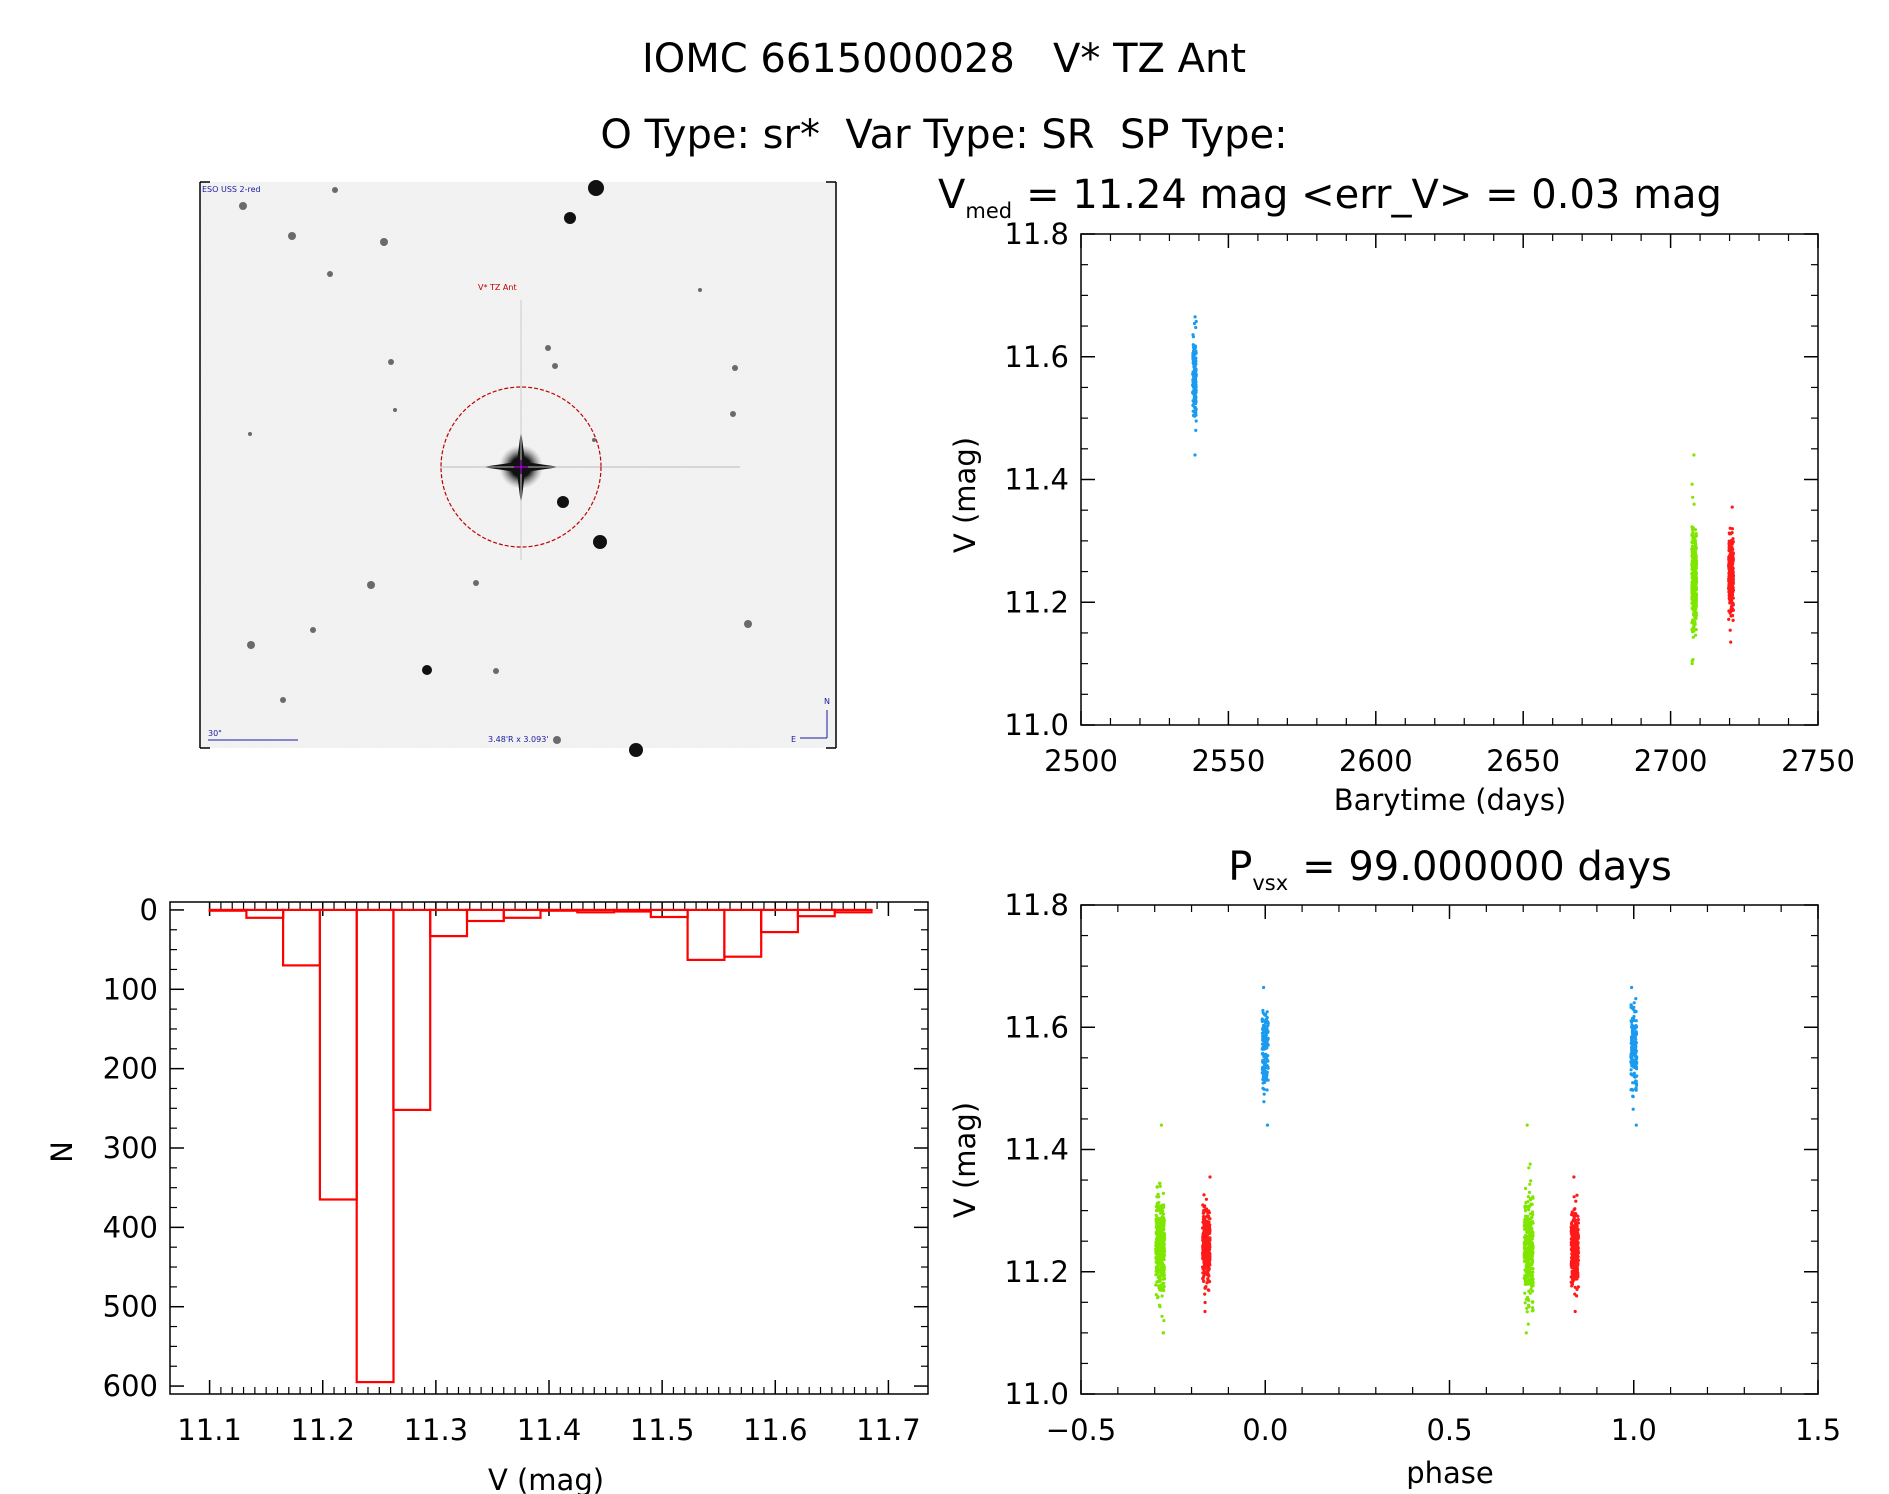 This screenshot has width=1889, height=1494. What do you see at coordinates (1240, 867) in the screenshot?
I see `phased-title-main: P` at bounding box center [1240, 867].